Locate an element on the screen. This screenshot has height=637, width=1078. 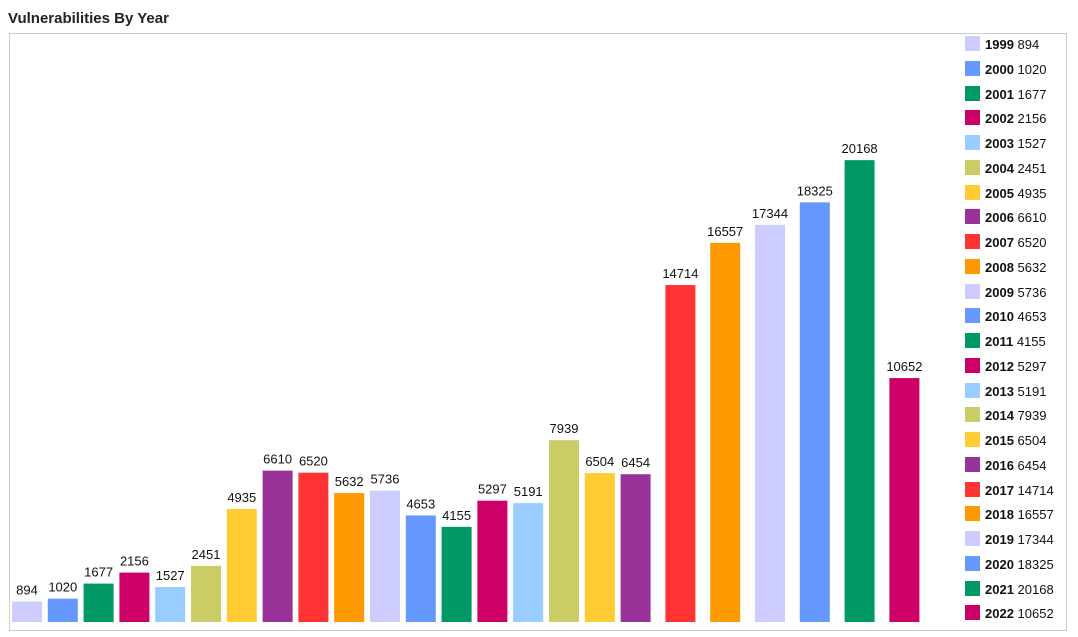
bar-2011 is located at coordinates (456, 574).